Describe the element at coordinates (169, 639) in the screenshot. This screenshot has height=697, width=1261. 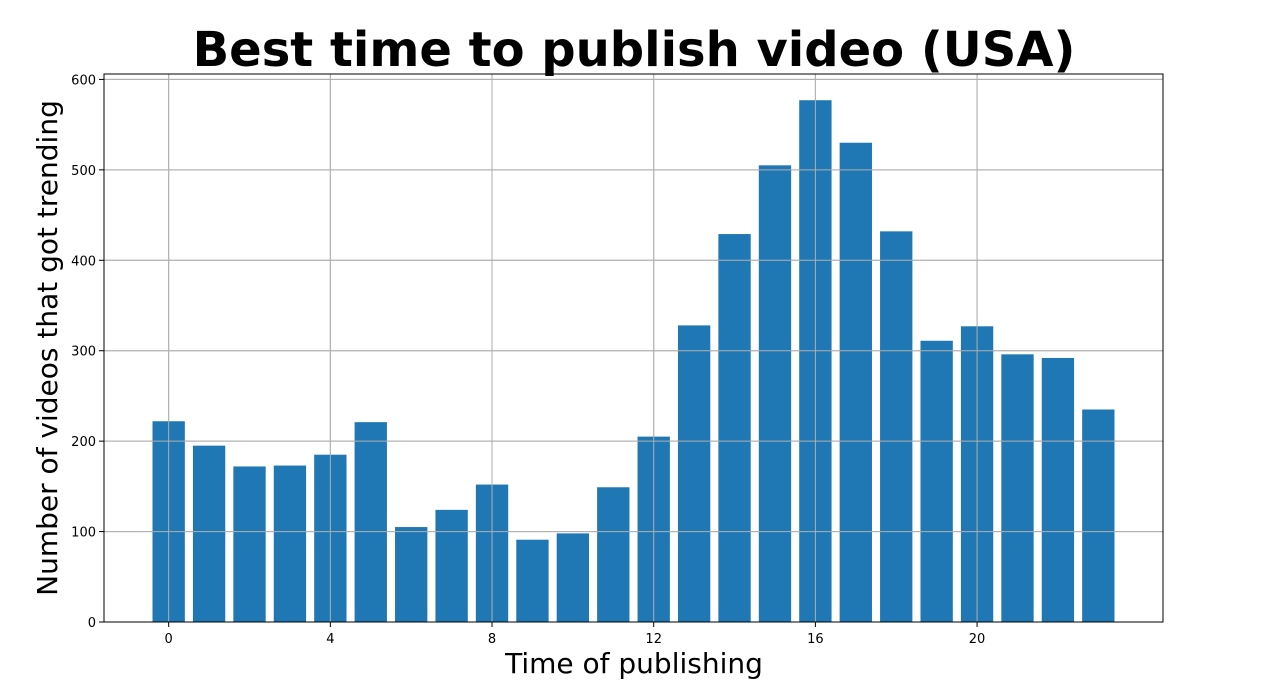
I see `x-tick-label: 0` at that location.